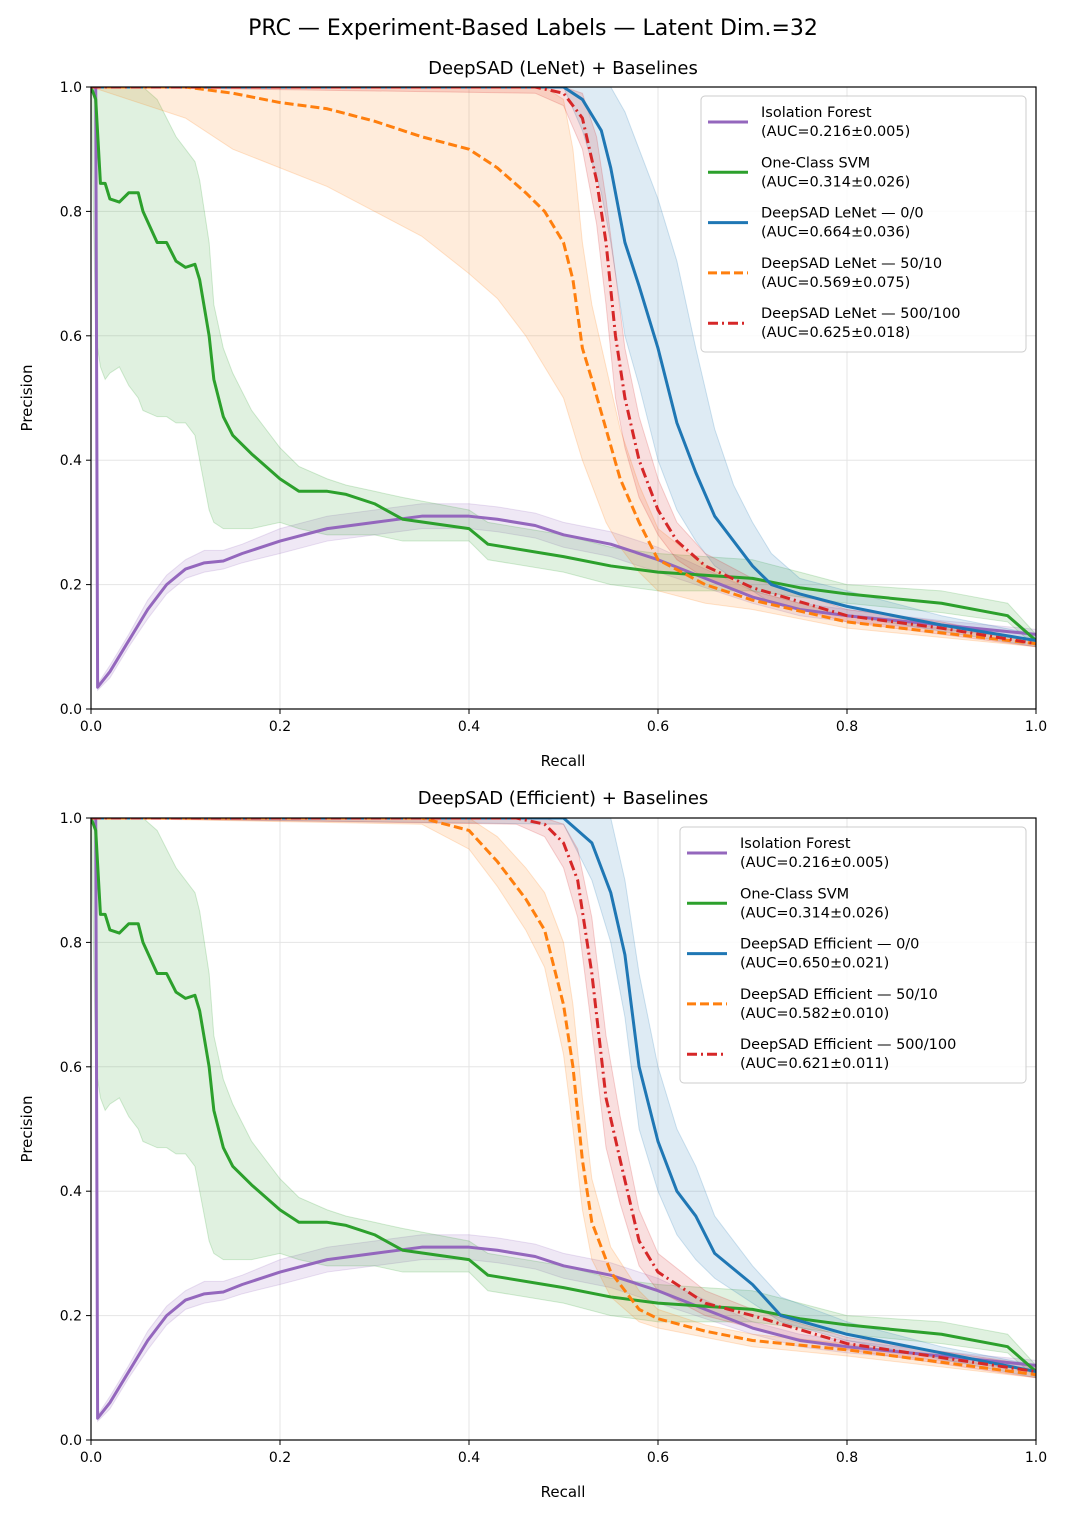  I want to click on legend-auc: (AUC=0.664±0.036), so click(835, 233).